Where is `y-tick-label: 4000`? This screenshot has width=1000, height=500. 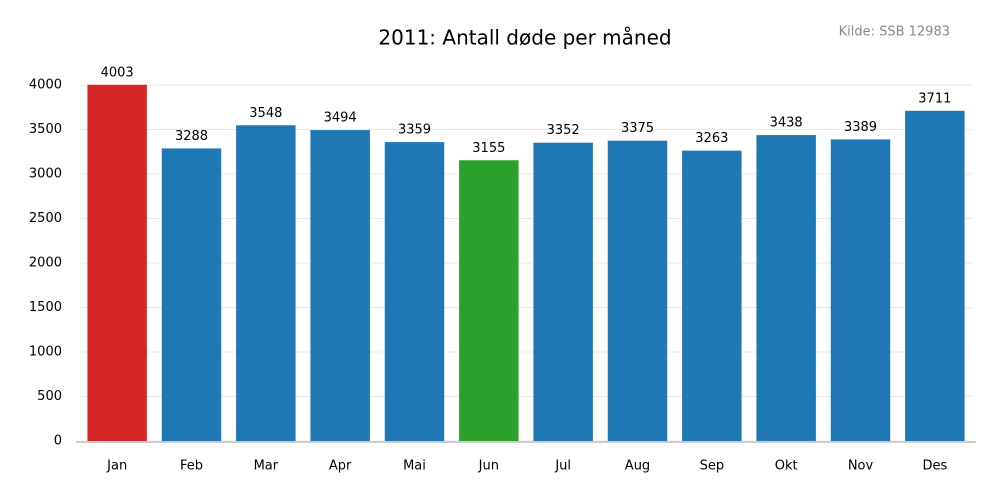
y-tick-label: 4000 is located at coordinates (45, 85).